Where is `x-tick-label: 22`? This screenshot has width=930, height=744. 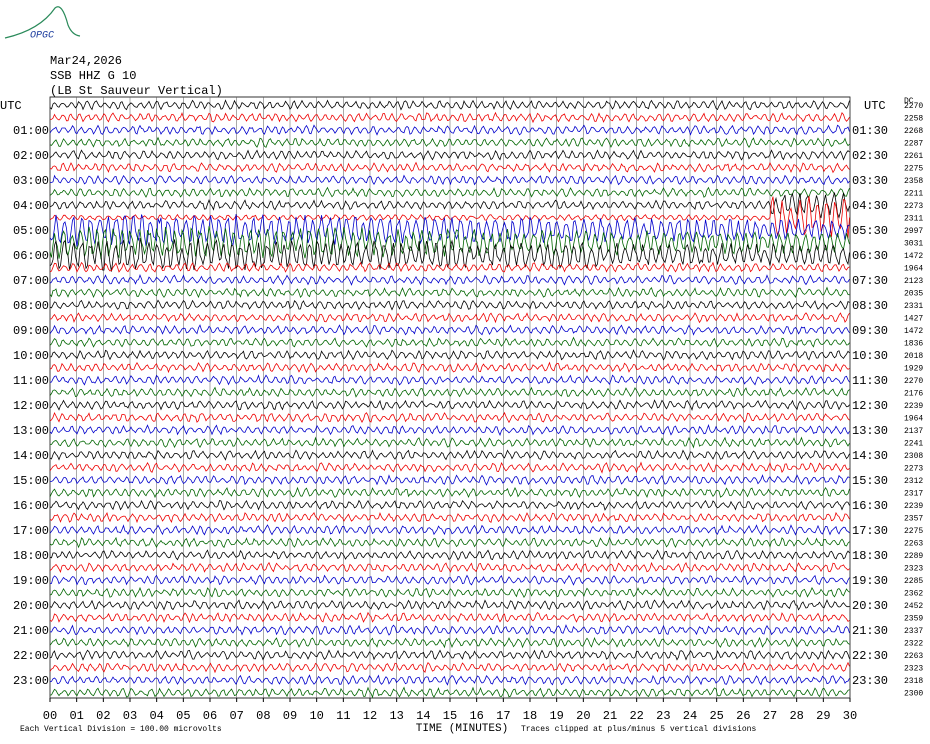 x-tick-label: 22 is located at coordinates (636, 716).